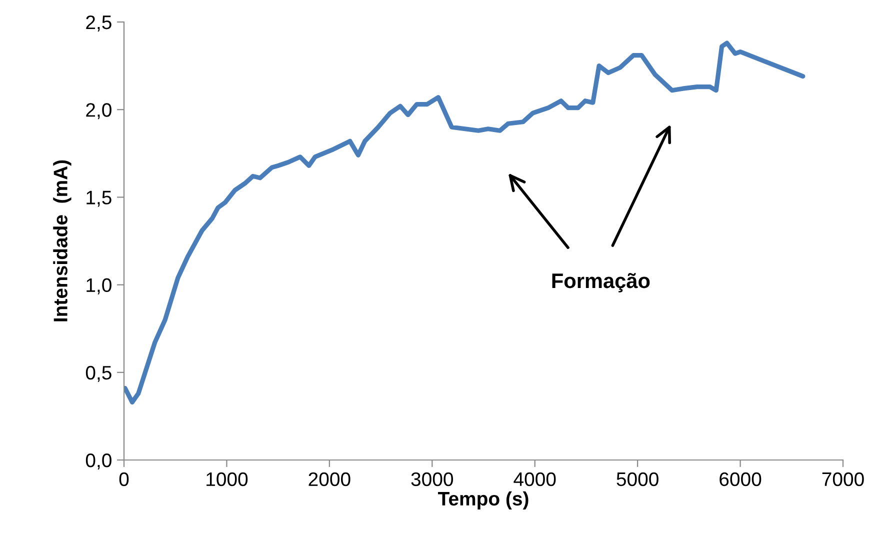  Describe the element at coordinates (227, 479) in the screenshot. I see `x-tick-label: 1000` at that location.